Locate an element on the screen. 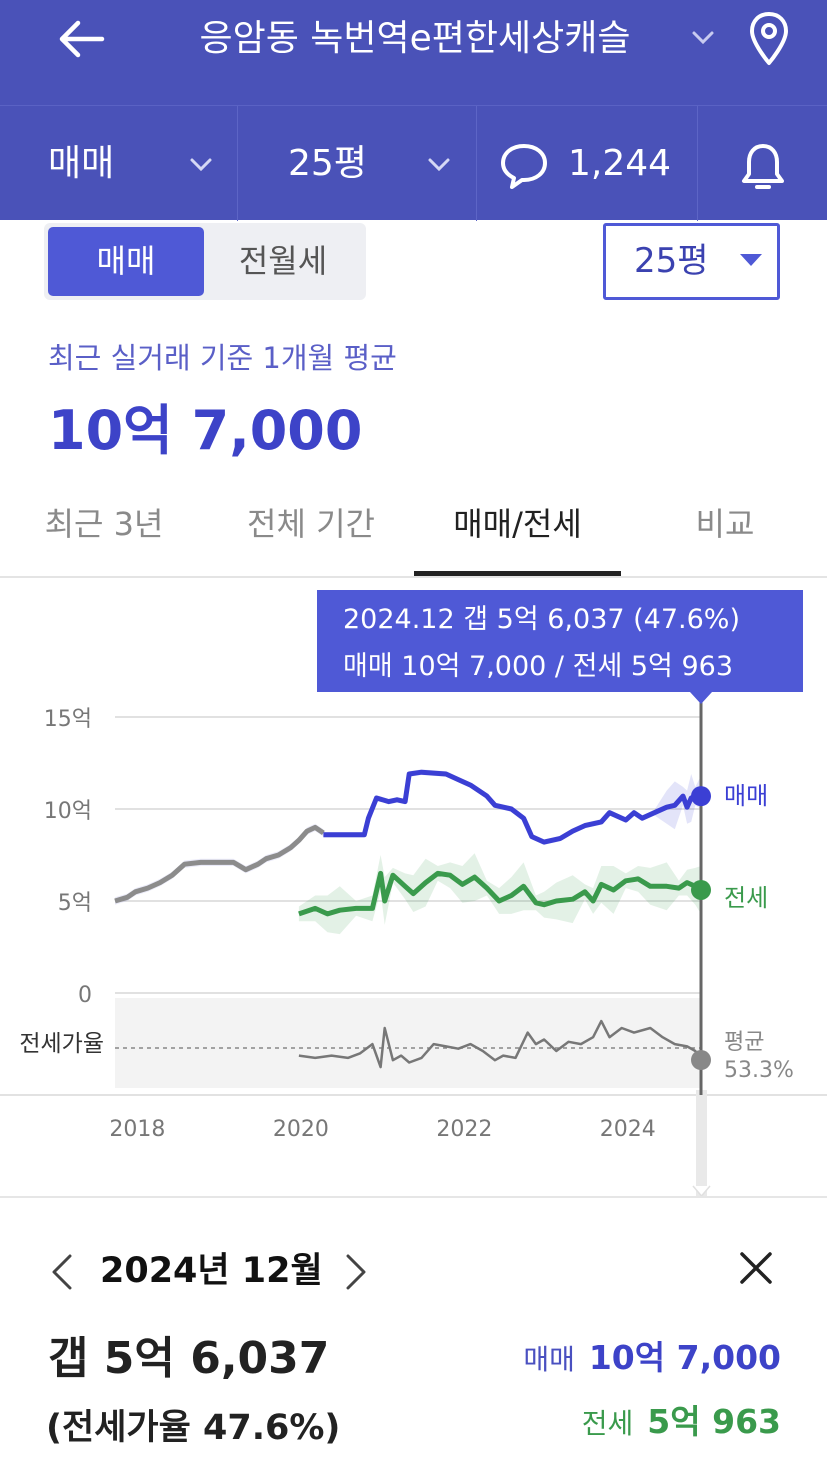 The width and height of the screenshot is (827, 1468). jeonse-price-line is located at coordinates (500, 893).